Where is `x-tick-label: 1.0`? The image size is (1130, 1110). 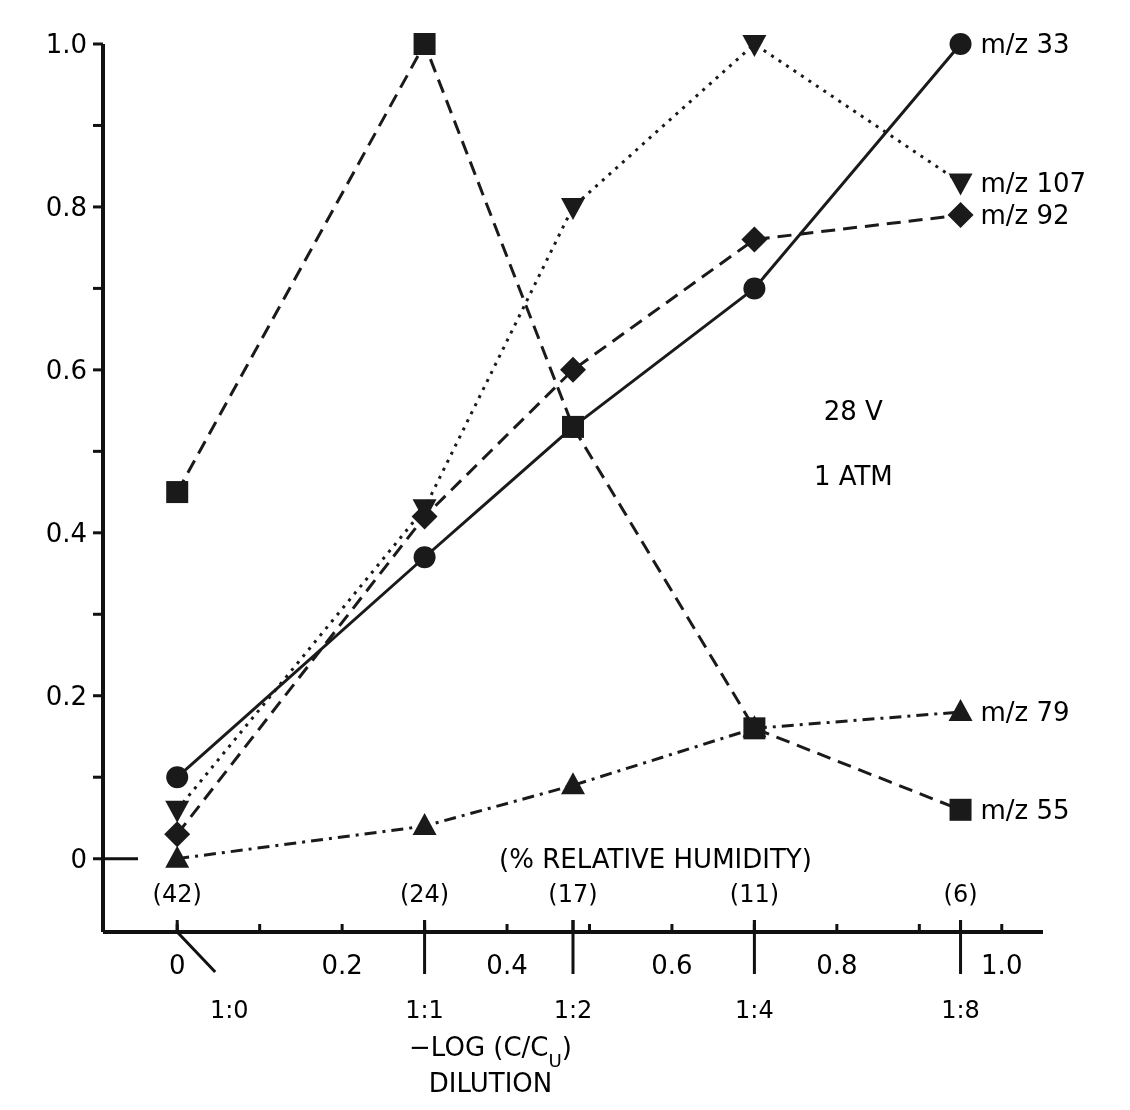
x-tick-label: 1.0 is located at coordinates (1002, 965).